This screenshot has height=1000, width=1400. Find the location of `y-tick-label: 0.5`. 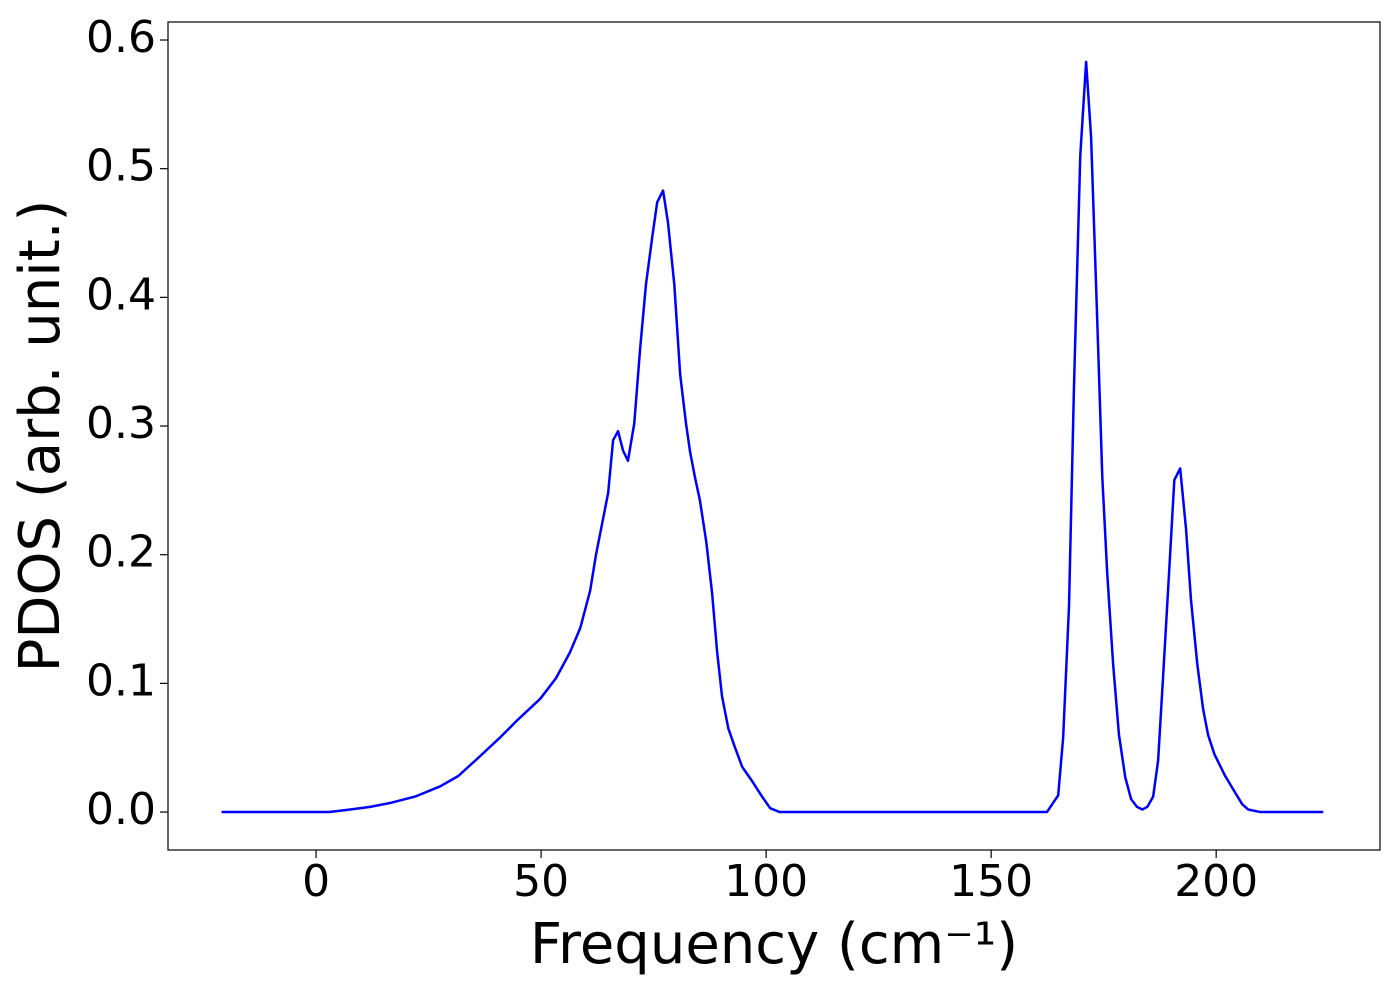

y-tick-label: 0.5 is located at coordinates (121, 166).